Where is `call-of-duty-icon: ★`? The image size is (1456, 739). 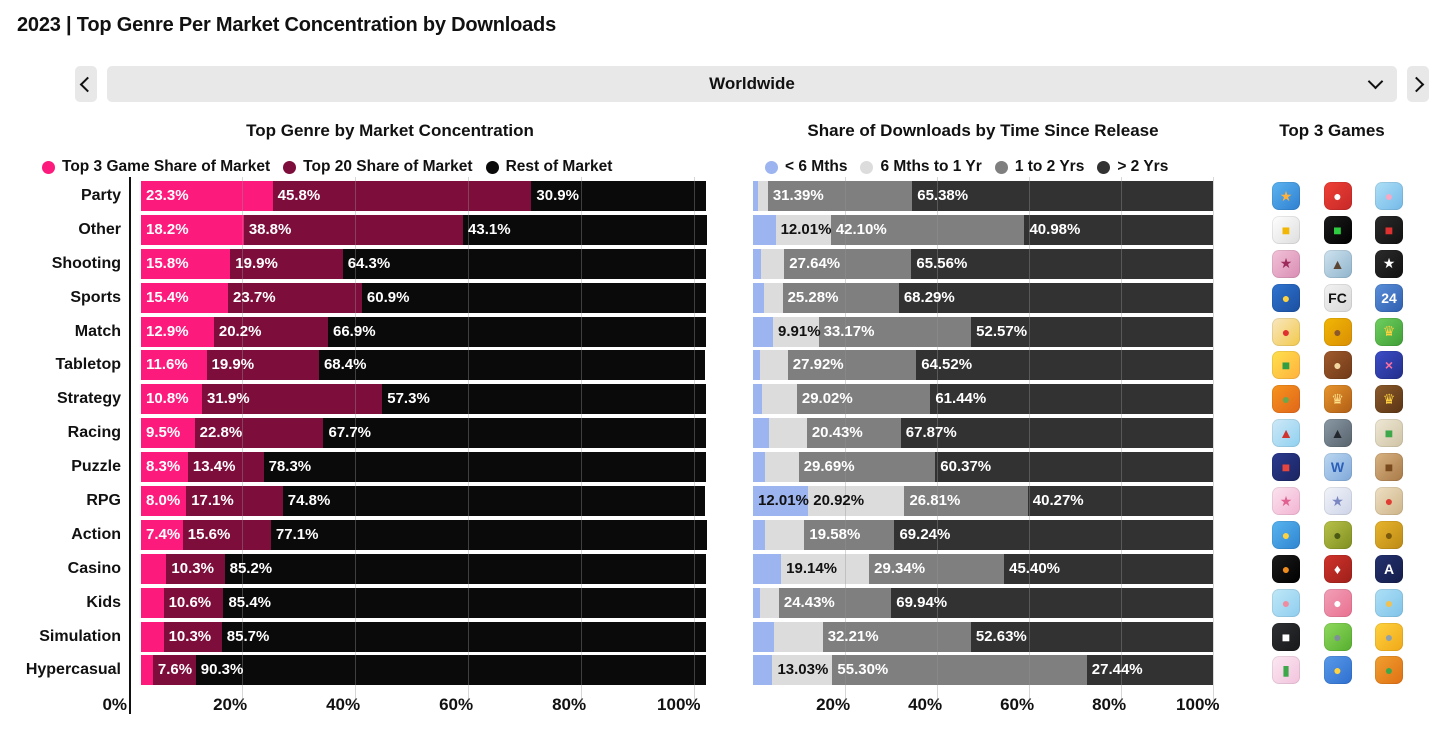 call-of-duty-icon: ★ is located at coordinates (1389, 263).